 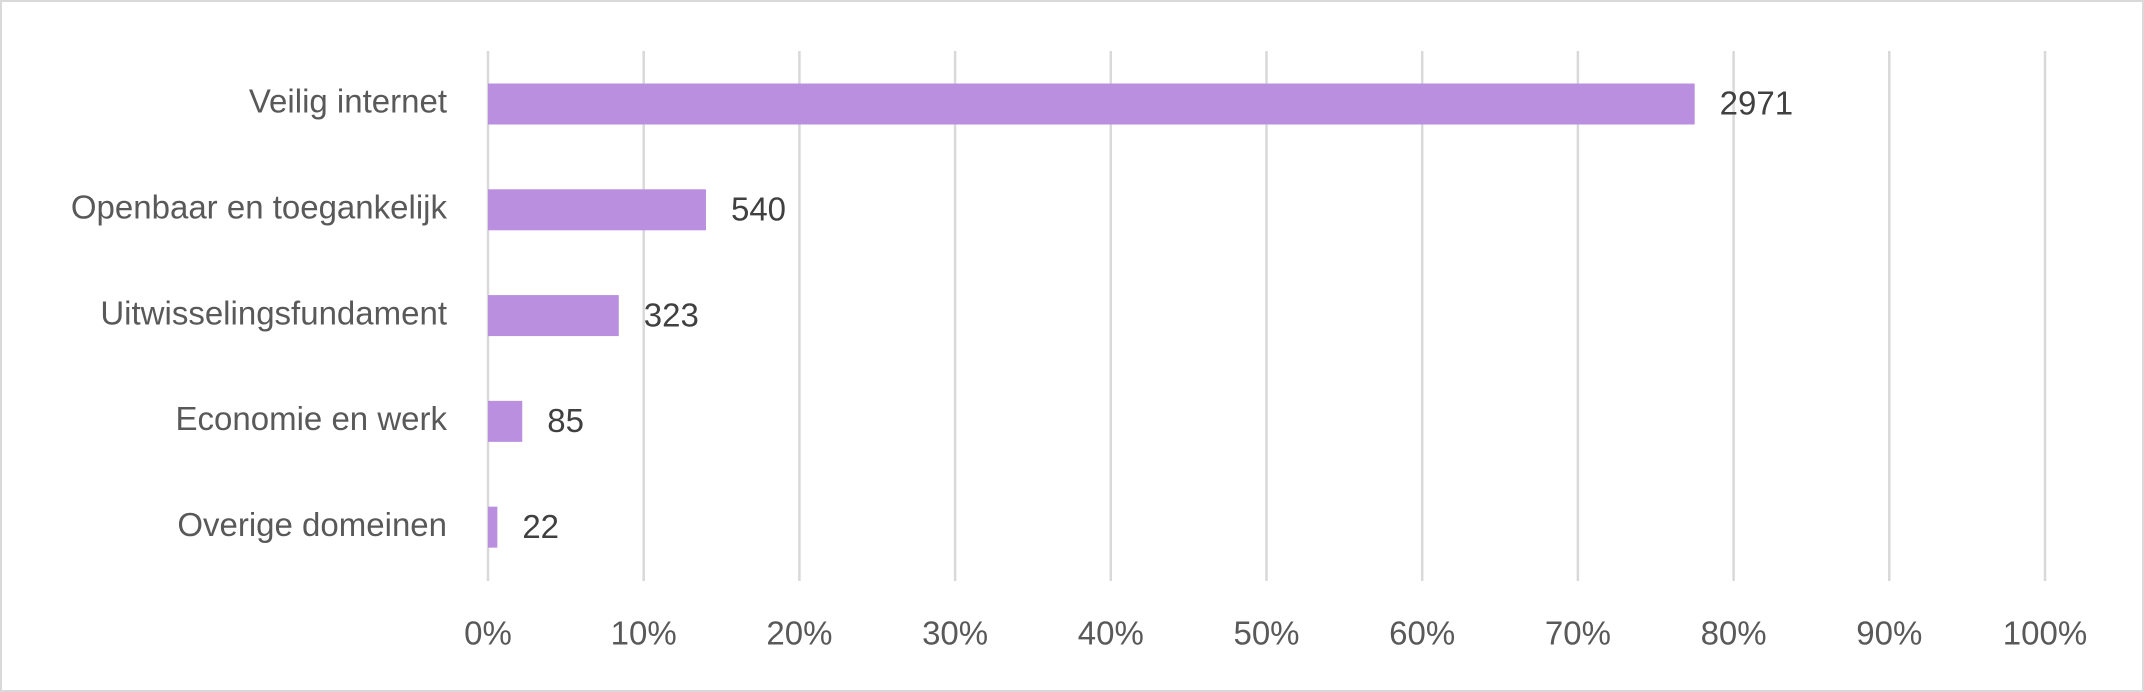 I want to click on y-tick-label: Uitwisselingsfundament, so click(x=273, y=312).